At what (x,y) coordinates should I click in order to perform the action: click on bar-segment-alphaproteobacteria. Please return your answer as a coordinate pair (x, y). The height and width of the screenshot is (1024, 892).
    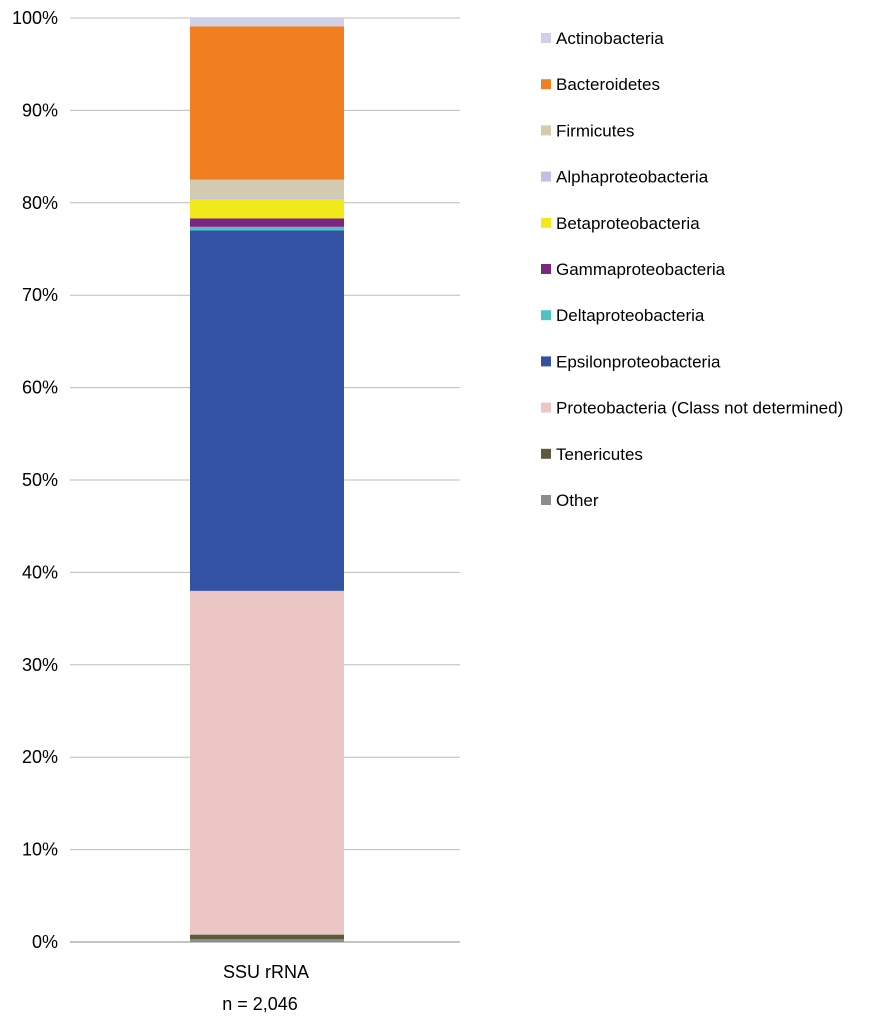
    Looking at the image, I should click on (267, 198).